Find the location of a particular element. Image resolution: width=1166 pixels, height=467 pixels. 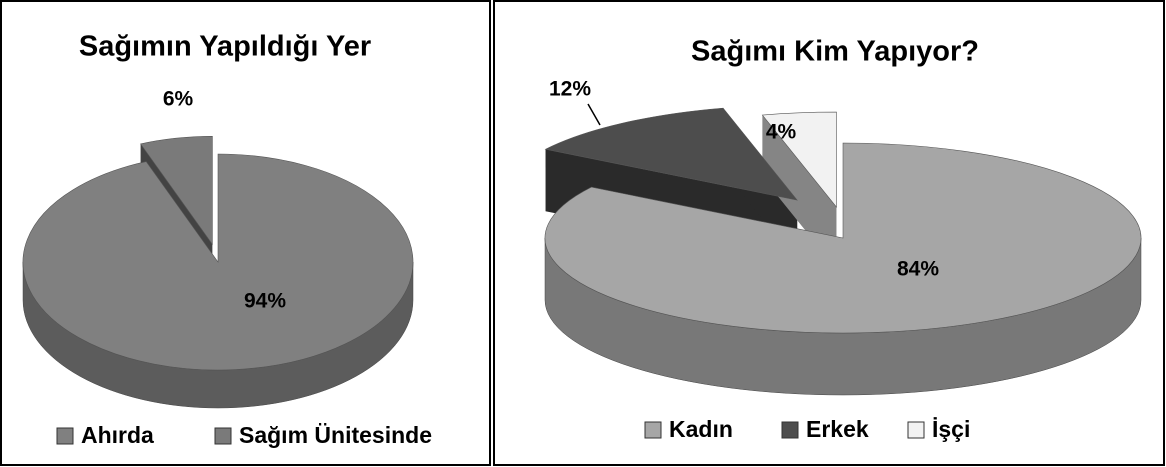

leader-line is located at coordinates (594, 114).